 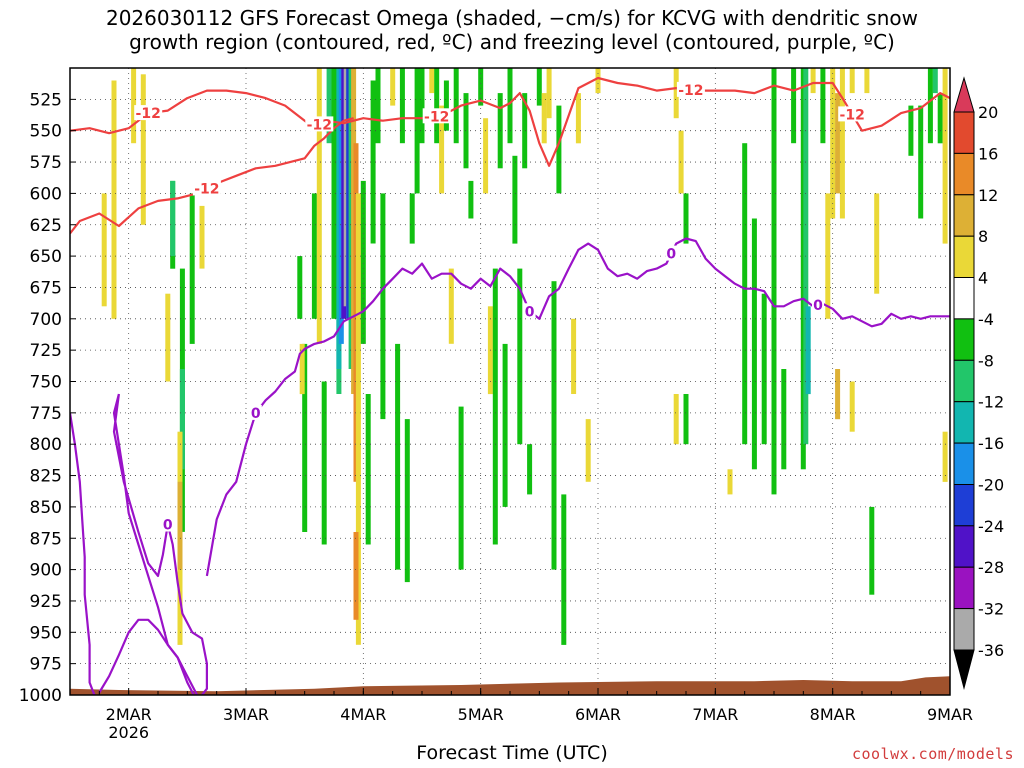 What do you see at coordinates (46, 383) in the screenshot?
I see `y-tick-label: 750` at bounding box center [46, 383].